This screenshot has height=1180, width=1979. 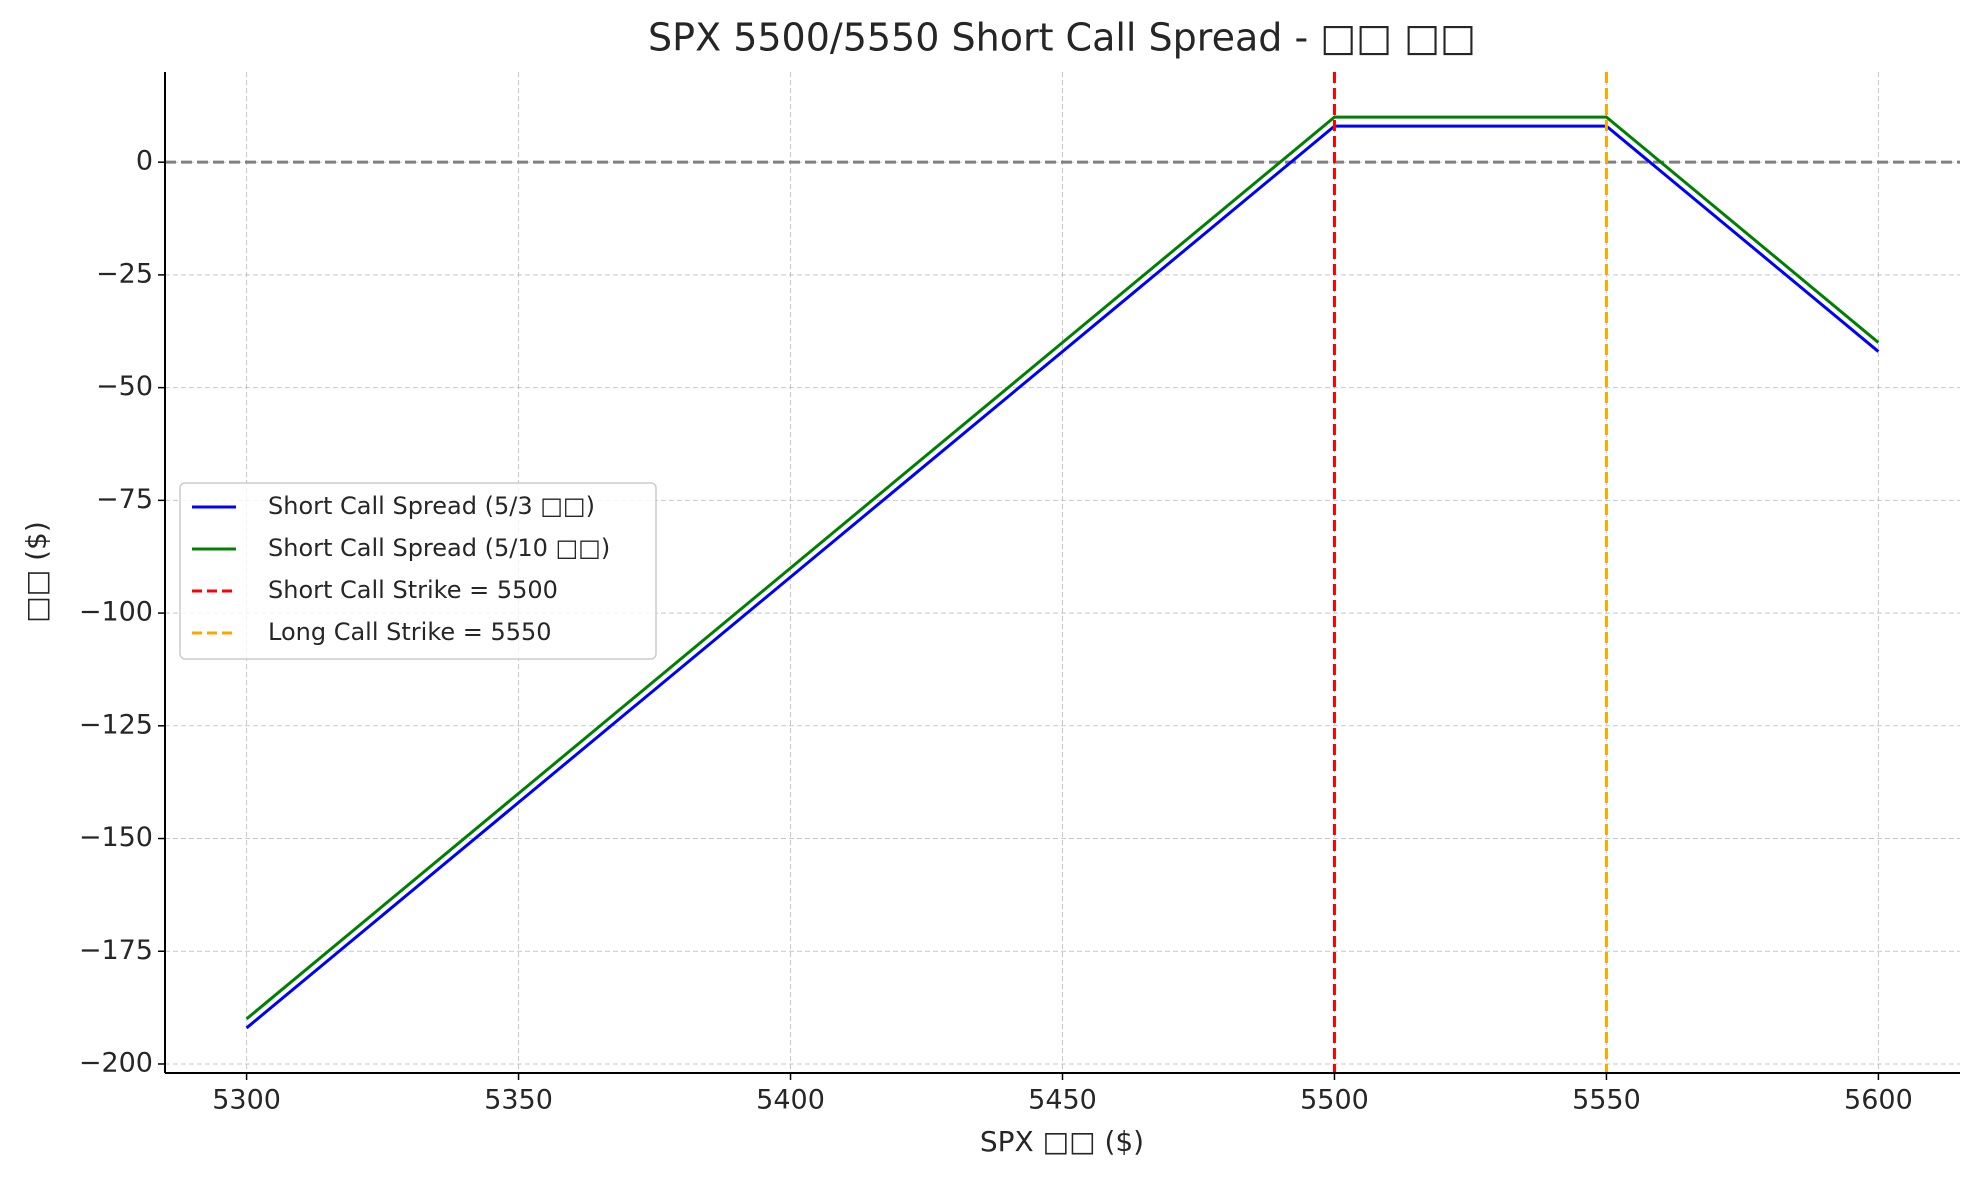 I want to click on x-tick-label: 5500, so click(x=1334, y=1100).